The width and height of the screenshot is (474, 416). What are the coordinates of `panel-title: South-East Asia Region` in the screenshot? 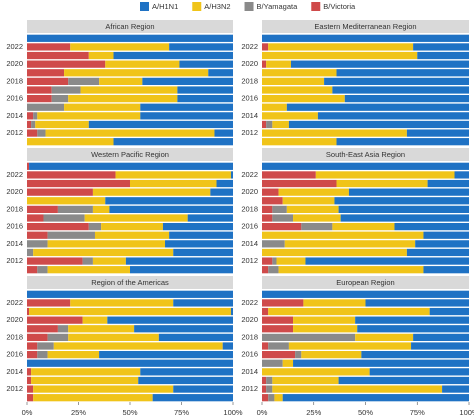 It's located at (365, 154).